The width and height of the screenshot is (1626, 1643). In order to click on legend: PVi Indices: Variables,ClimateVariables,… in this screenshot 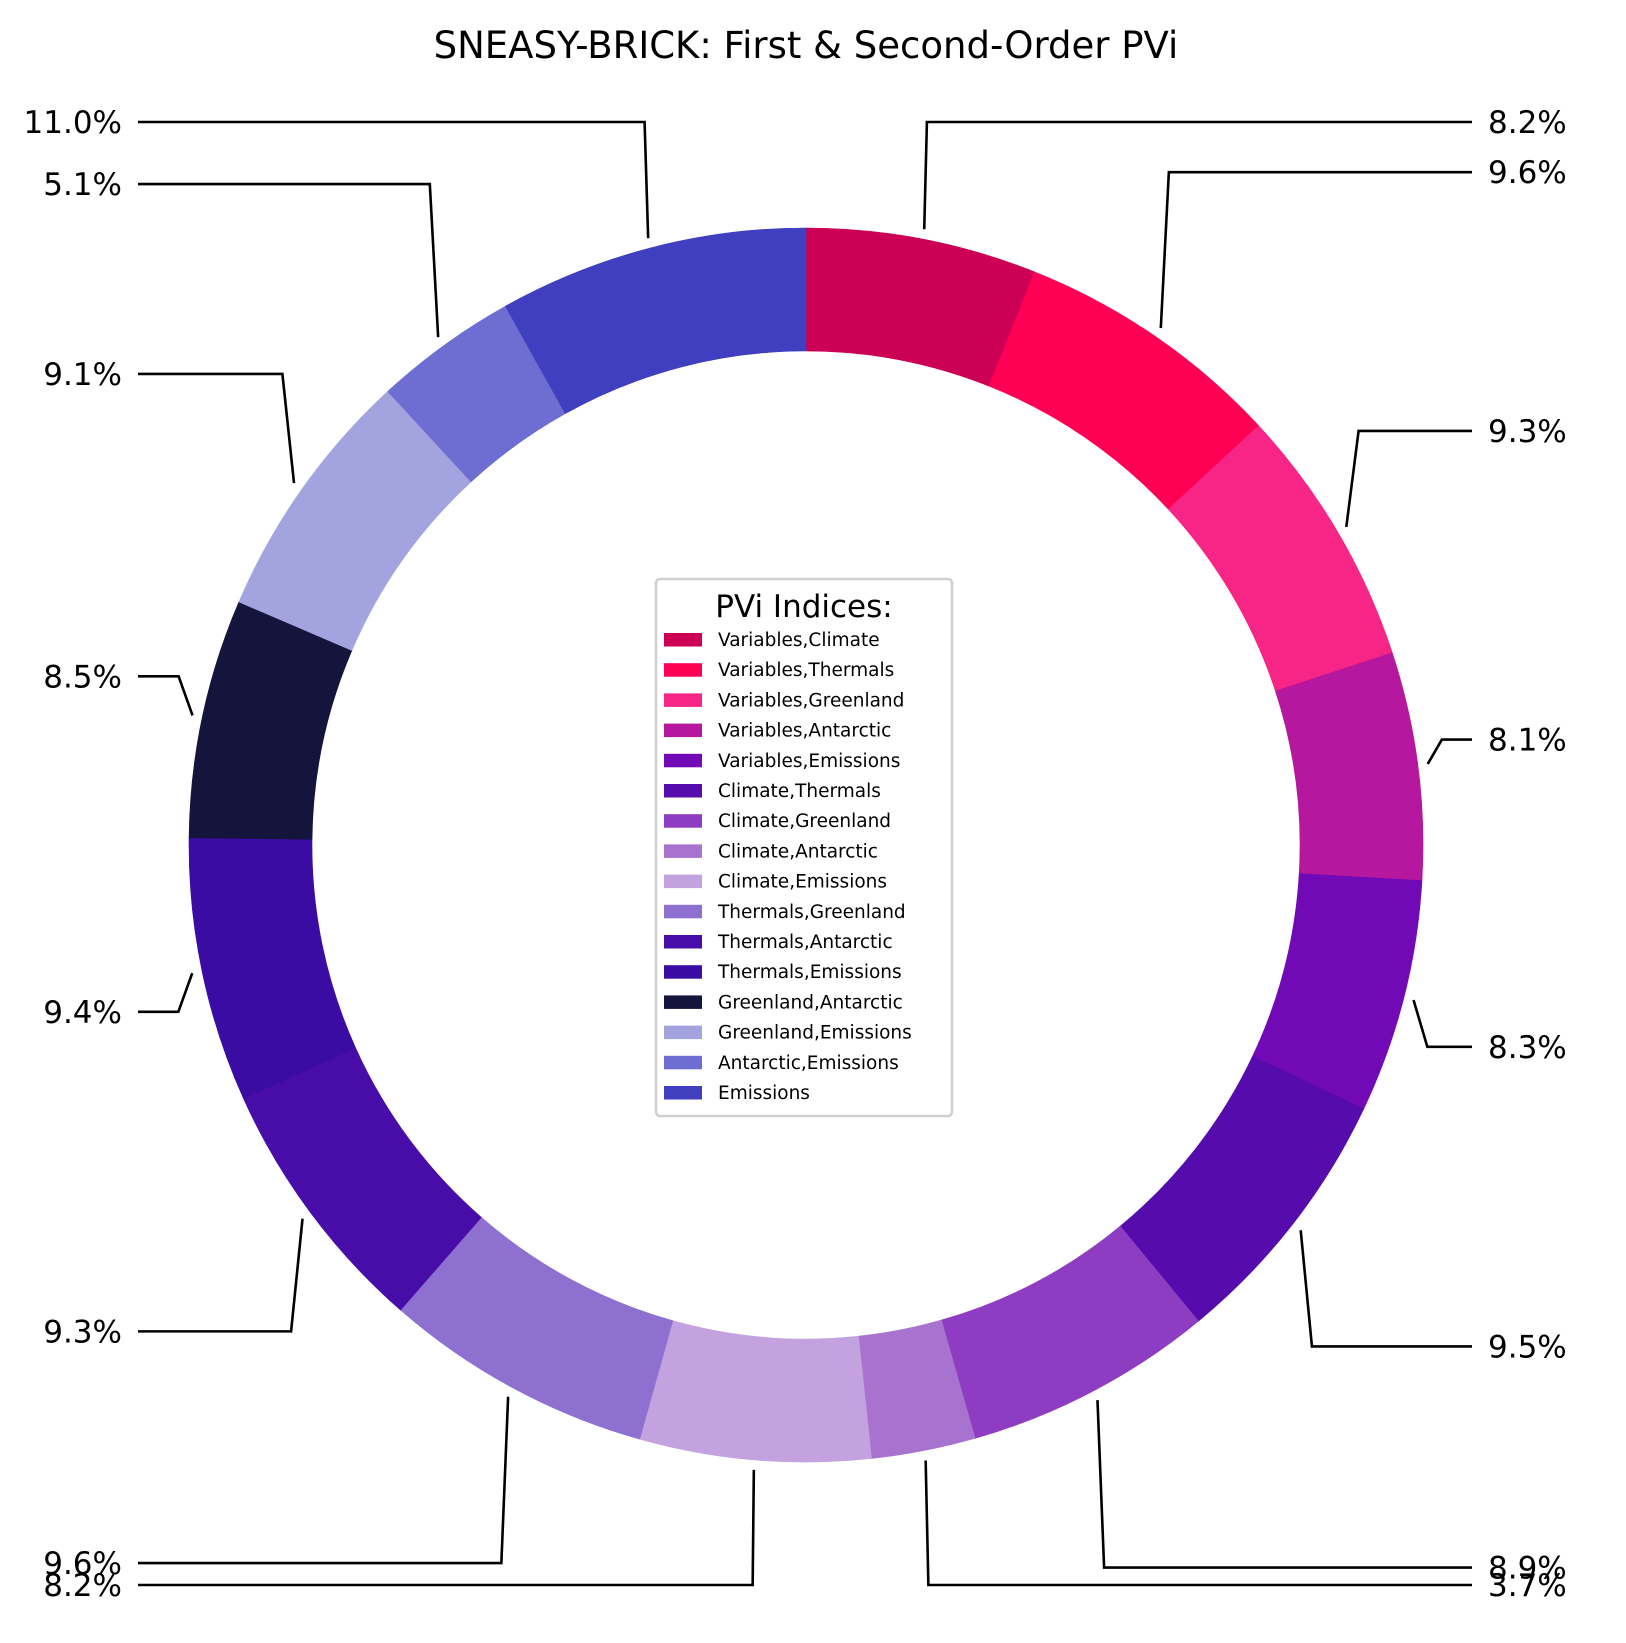, I will do `click(804, 847)`.